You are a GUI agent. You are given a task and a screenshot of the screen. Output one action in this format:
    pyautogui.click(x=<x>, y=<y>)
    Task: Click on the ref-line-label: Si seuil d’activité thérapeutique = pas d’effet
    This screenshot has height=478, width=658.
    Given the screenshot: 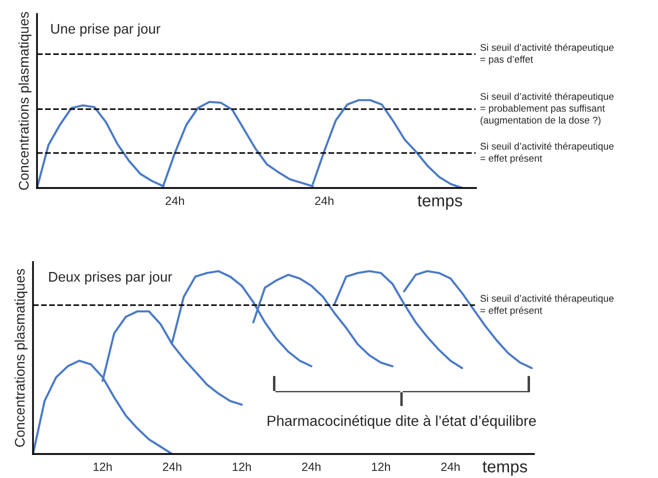 What is the action you would take?
    pyautogui.click(x=547, y=54)
    